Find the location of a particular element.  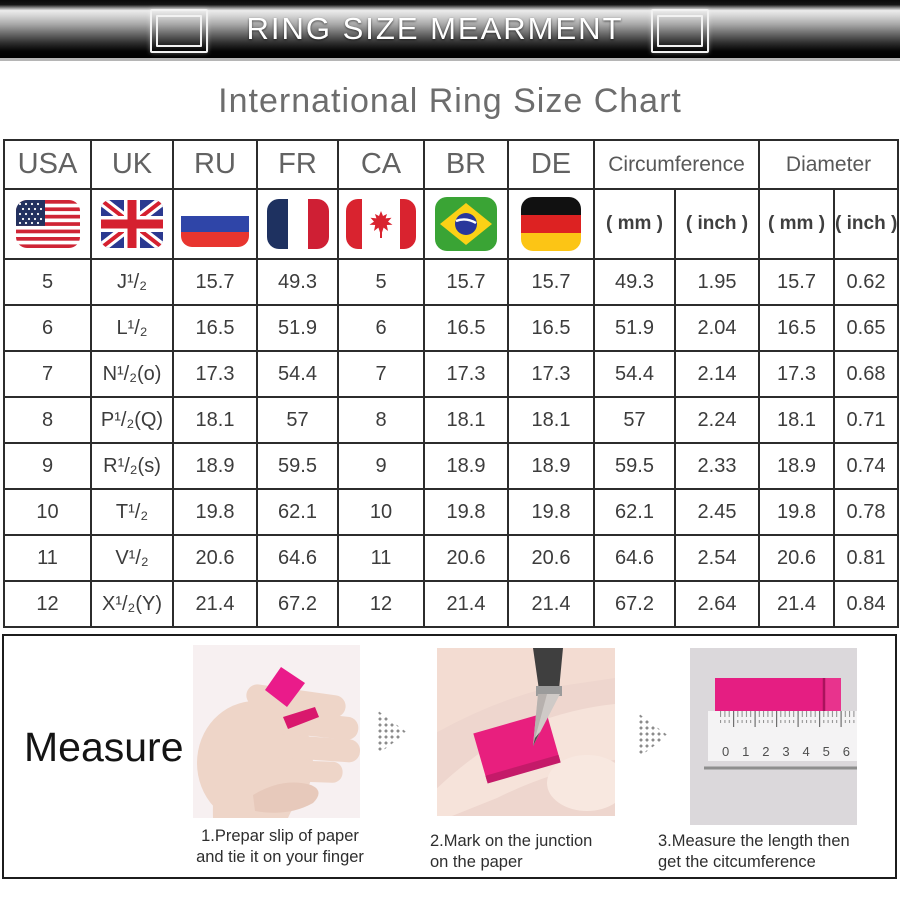

size-cell: 12 is located at coordinates (381, 604).